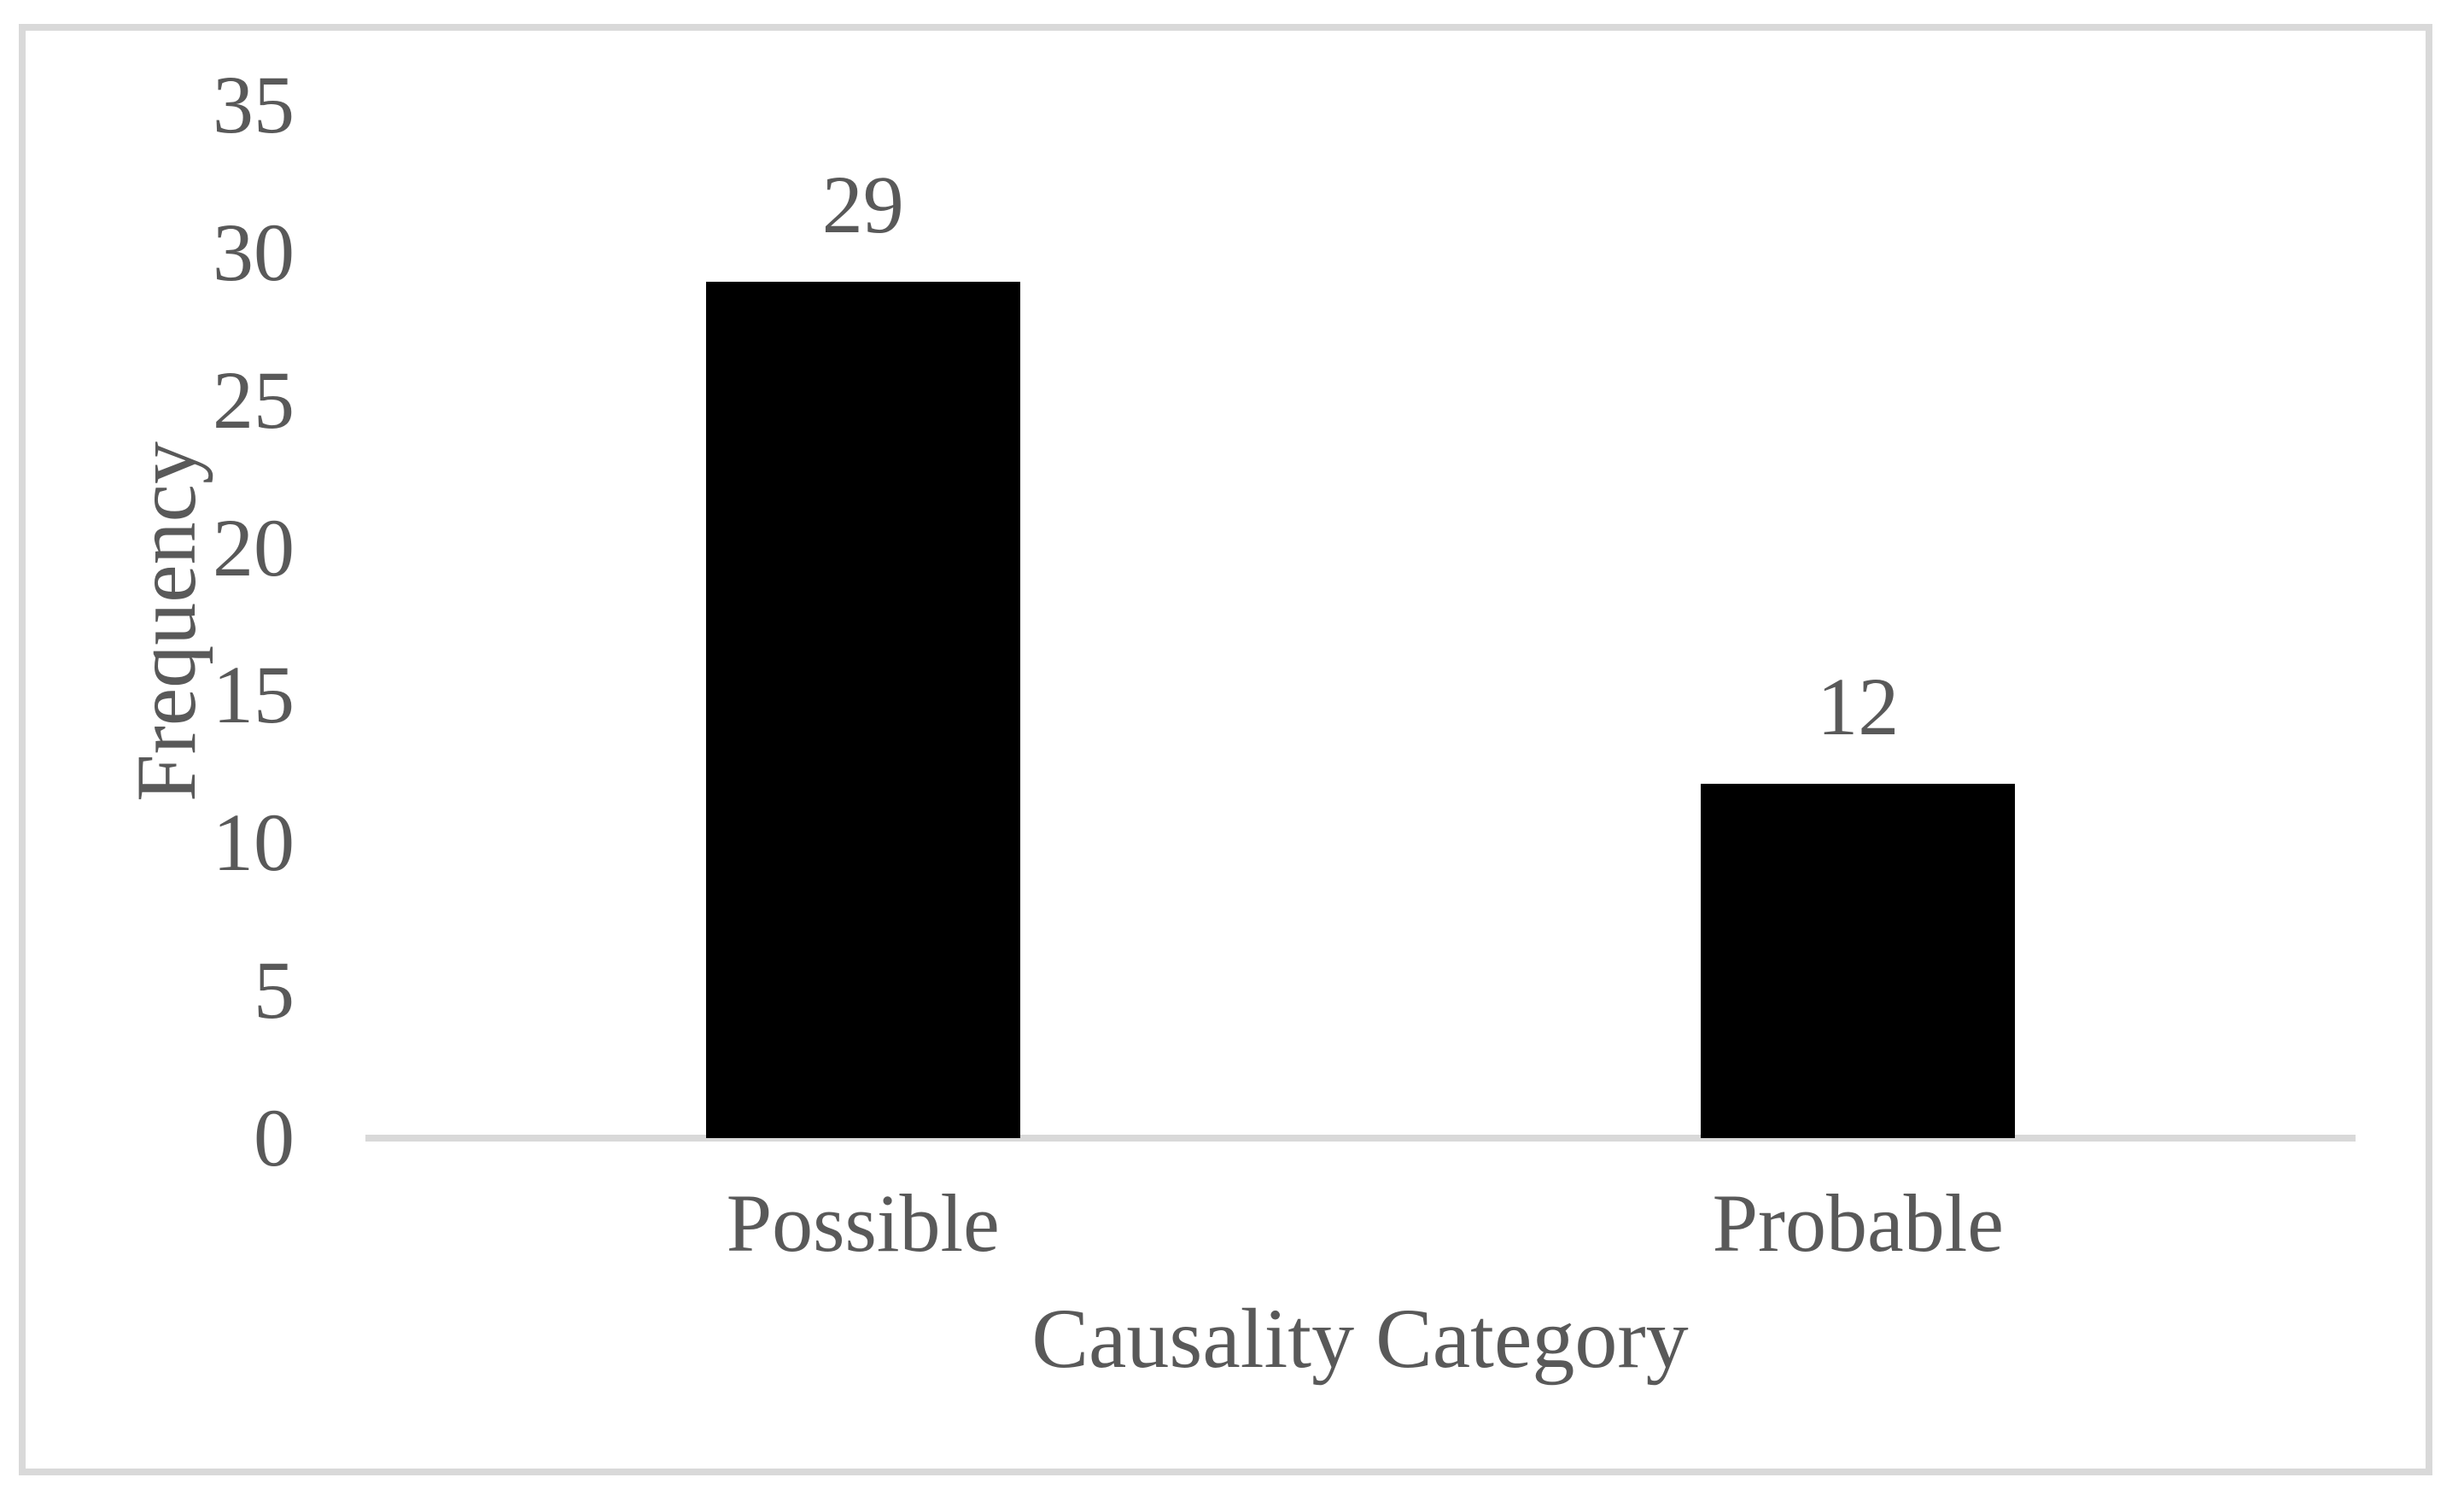 This screenshot has width=2464, height=1495. I want to click on y-axis-tick-label: 30, so click(254, 252).